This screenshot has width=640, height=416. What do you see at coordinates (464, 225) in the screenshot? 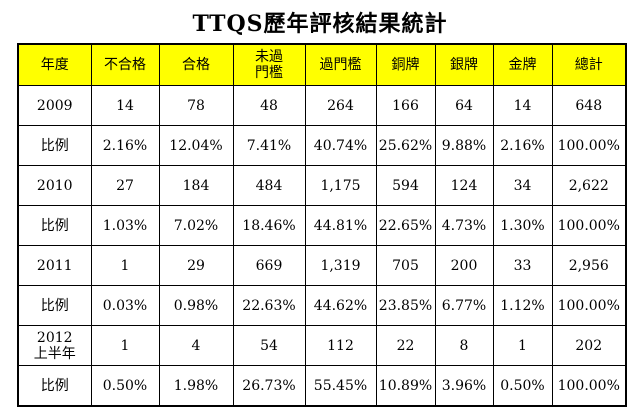
I see `data-cell: 4.73%` at bounding box center [464, 225].